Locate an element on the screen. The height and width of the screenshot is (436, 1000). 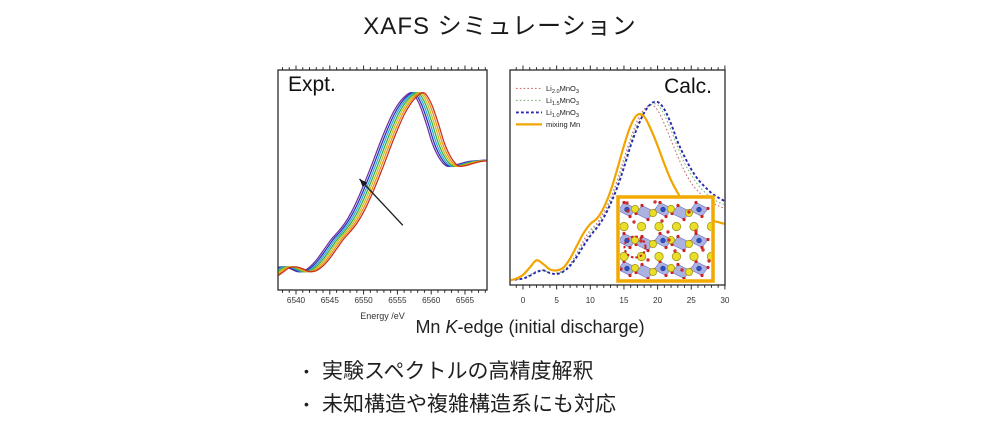
svg-text: 25 is located at coordinates (692, 300).